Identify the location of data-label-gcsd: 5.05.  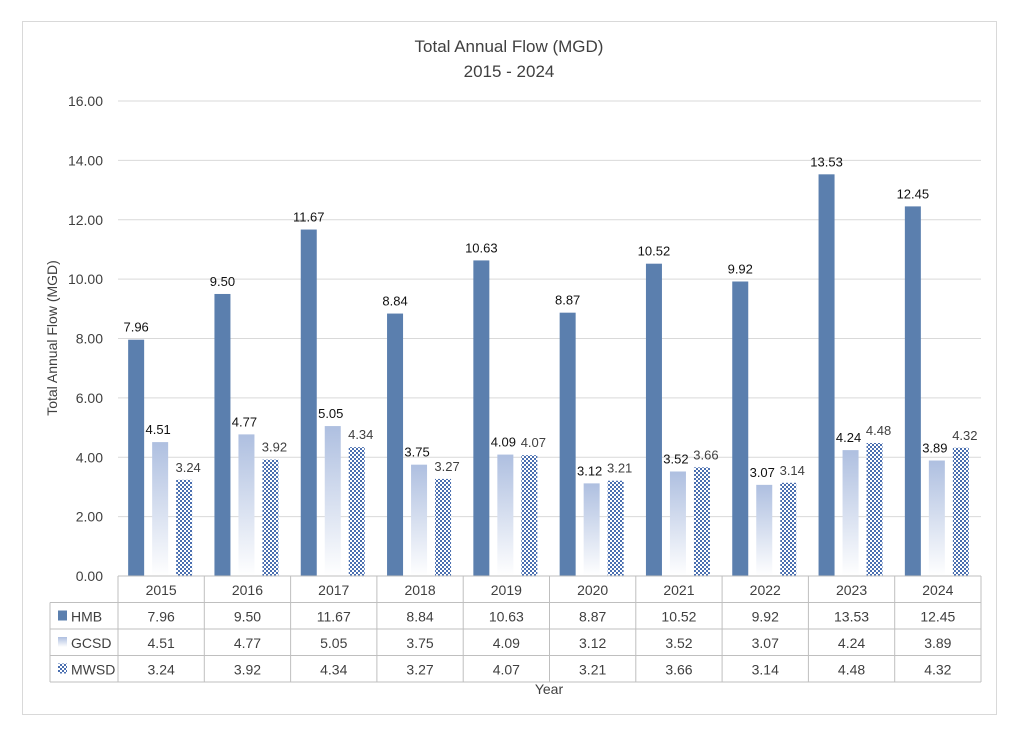
(330, 413).